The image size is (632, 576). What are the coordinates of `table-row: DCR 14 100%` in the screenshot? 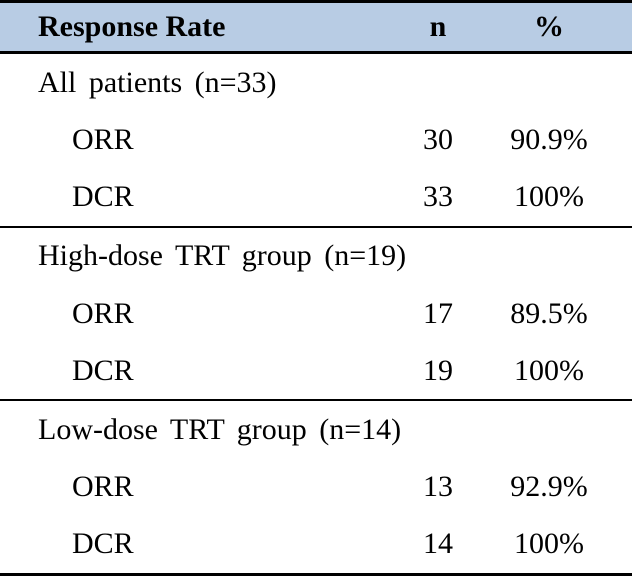 It's located at (316, 544).